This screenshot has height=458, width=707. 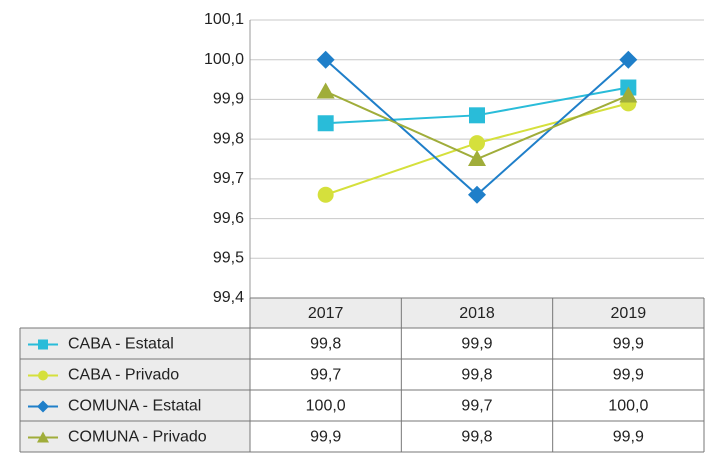 I want to click on y-tick-label: 99,5, so click(x=228, y=258).